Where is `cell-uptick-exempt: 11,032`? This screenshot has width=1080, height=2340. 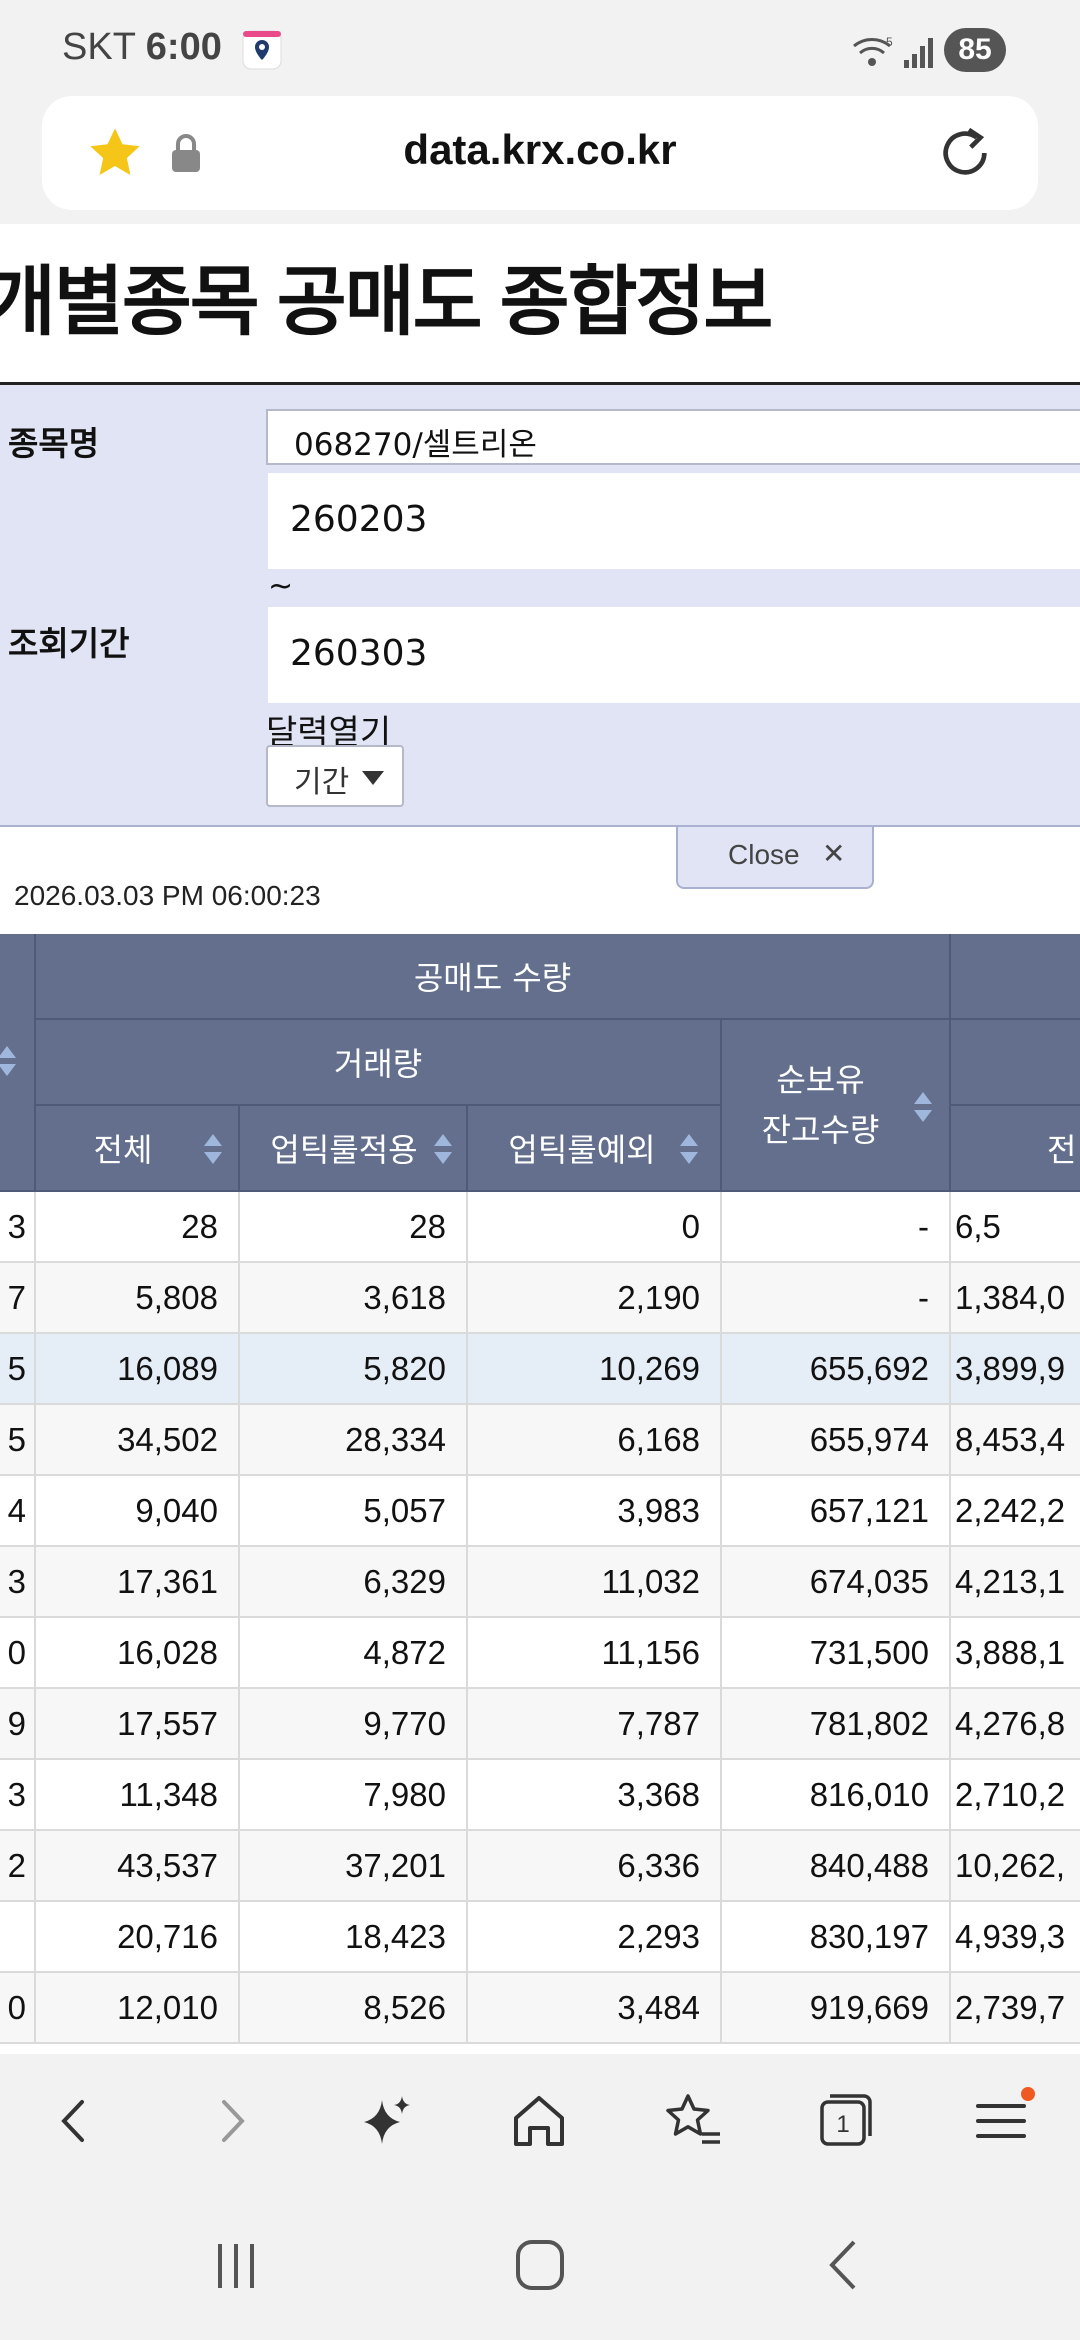 cell-uptick-exempt: 11,032 is located at coordinates (595, 1581).